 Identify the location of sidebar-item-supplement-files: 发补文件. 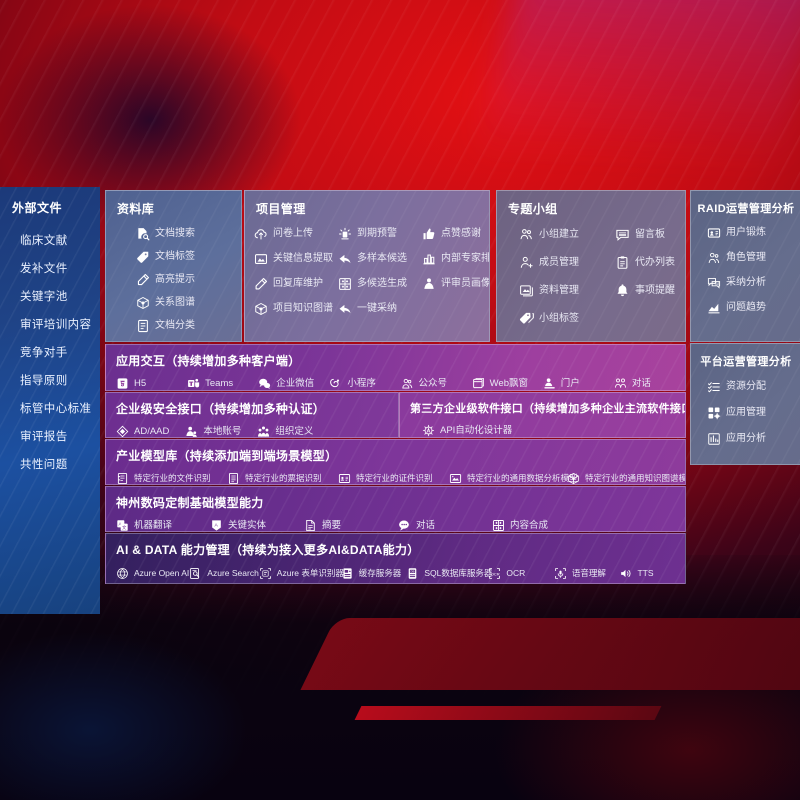
(44, 269).